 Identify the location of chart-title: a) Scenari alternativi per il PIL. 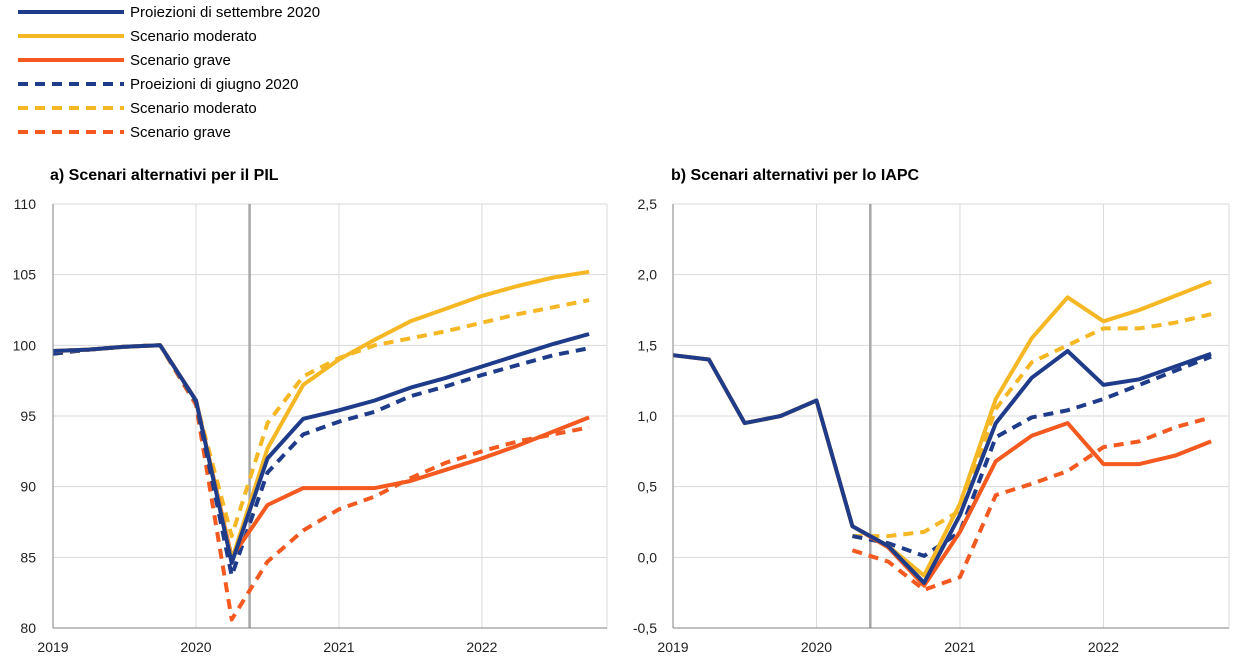
(164, 175).